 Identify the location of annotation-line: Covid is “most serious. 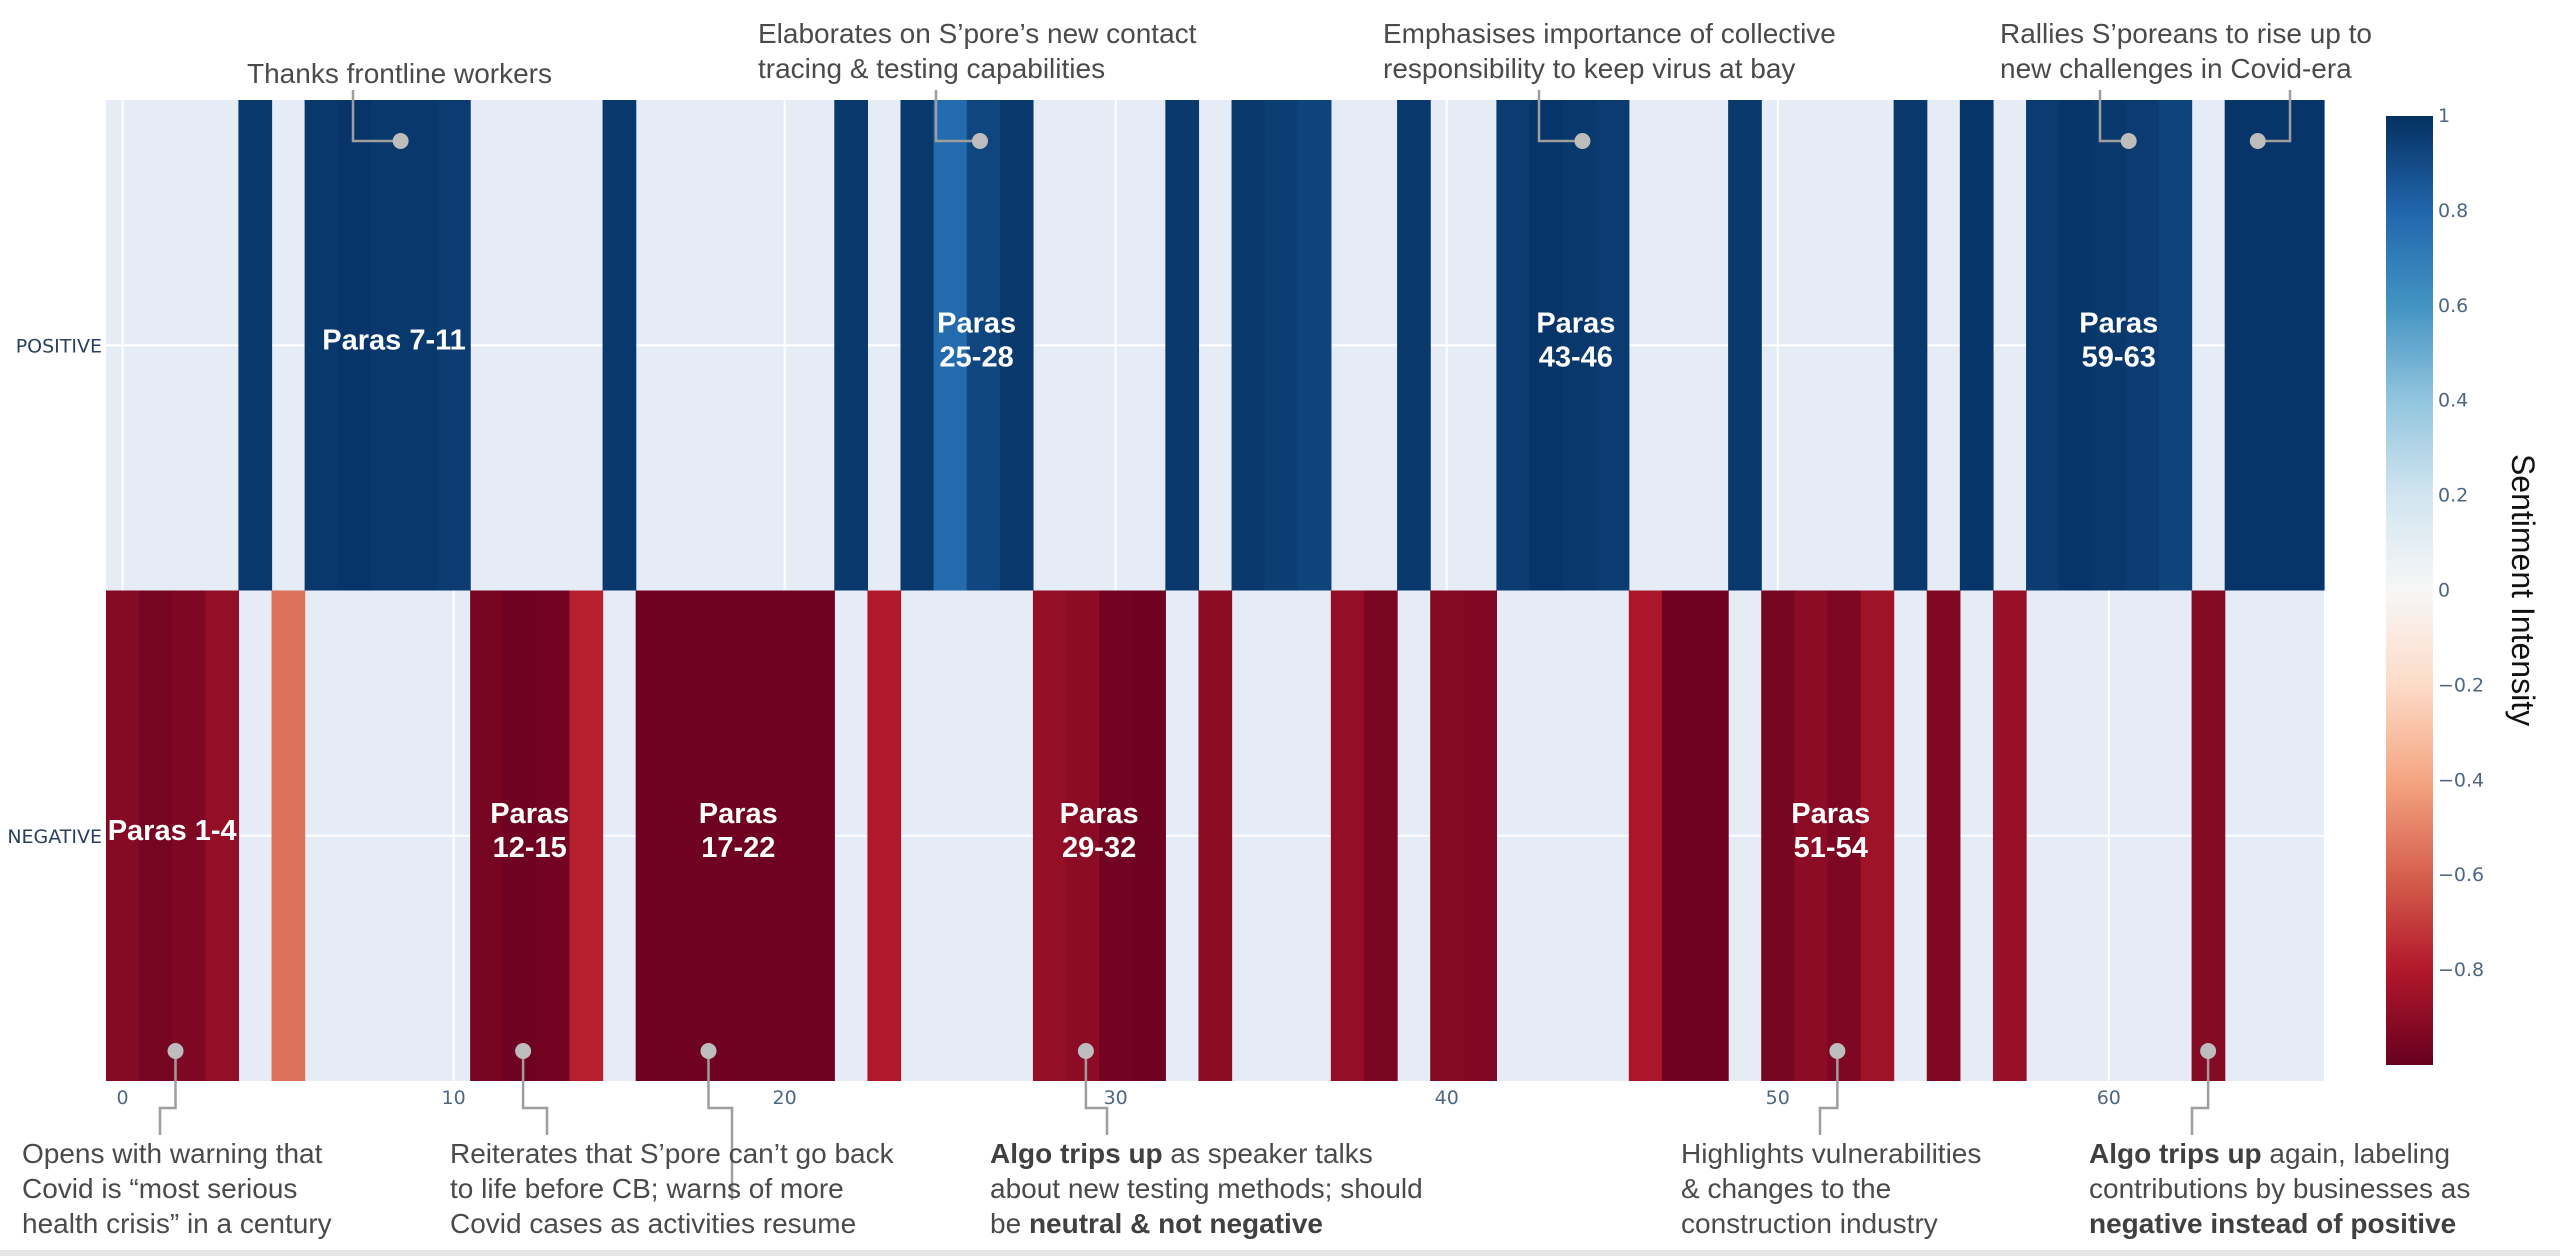
(177, 1188).